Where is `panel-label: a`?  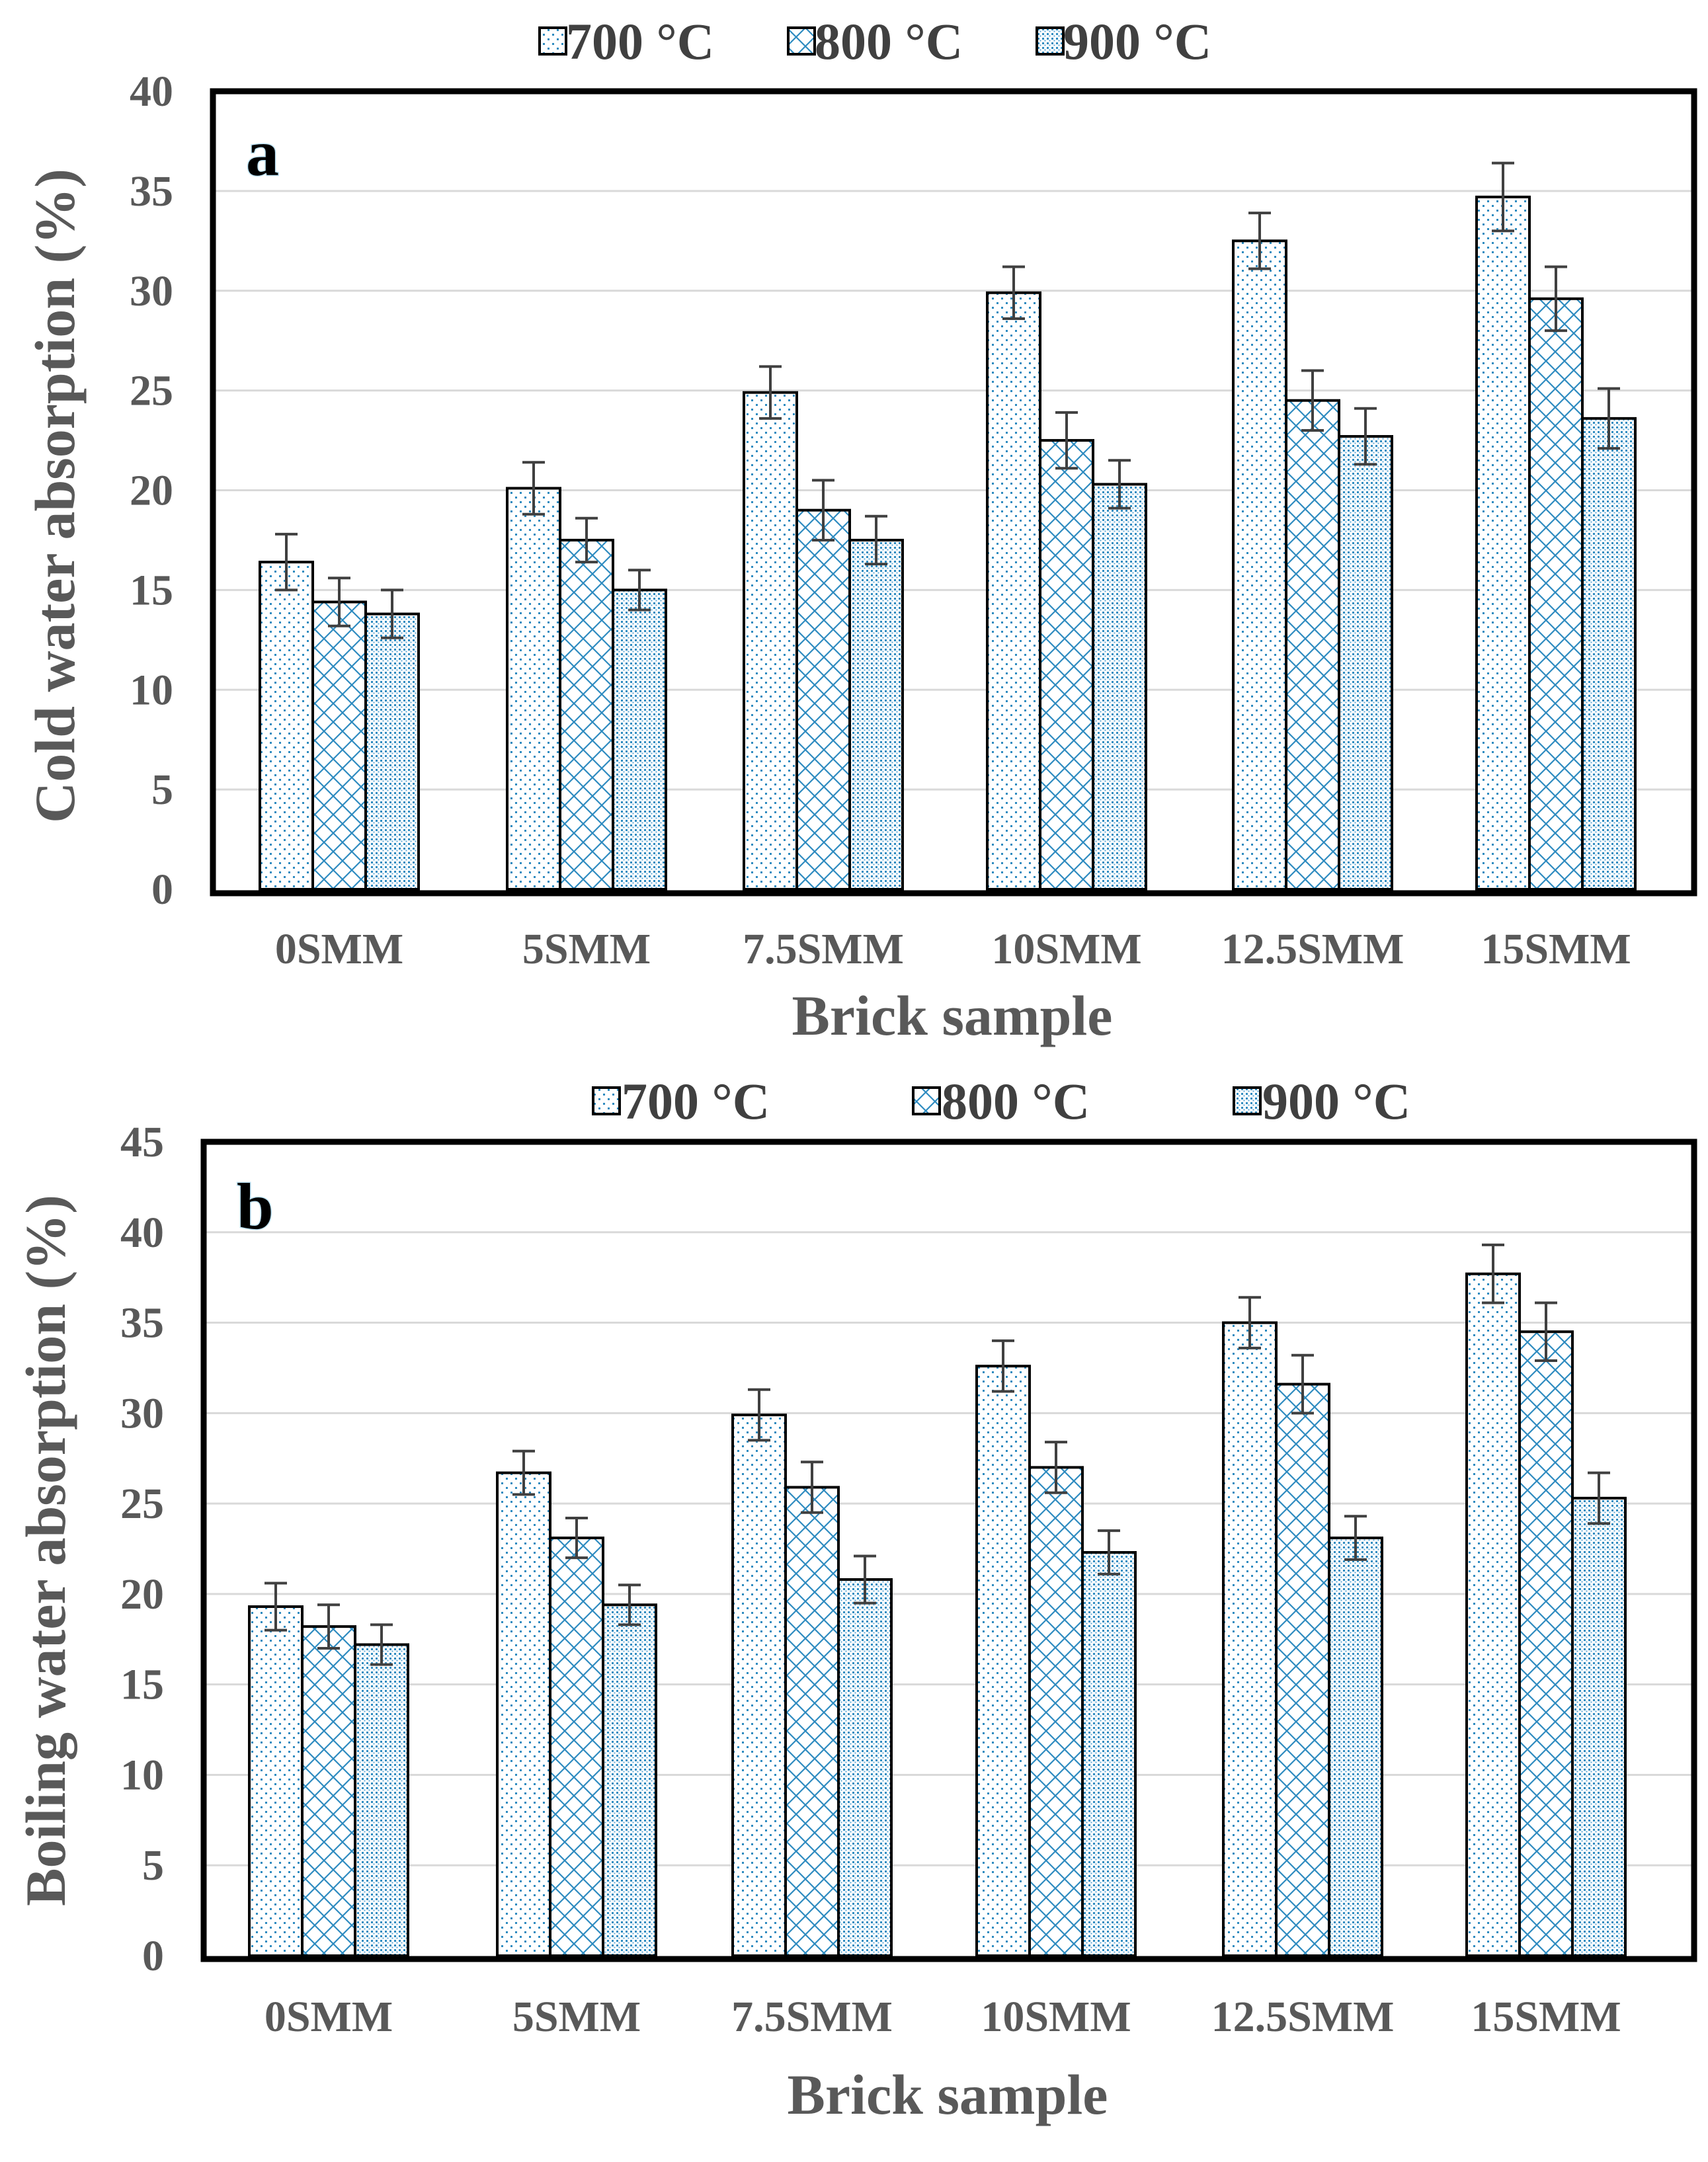 panel-label: a is located at coordinates (263, 153).